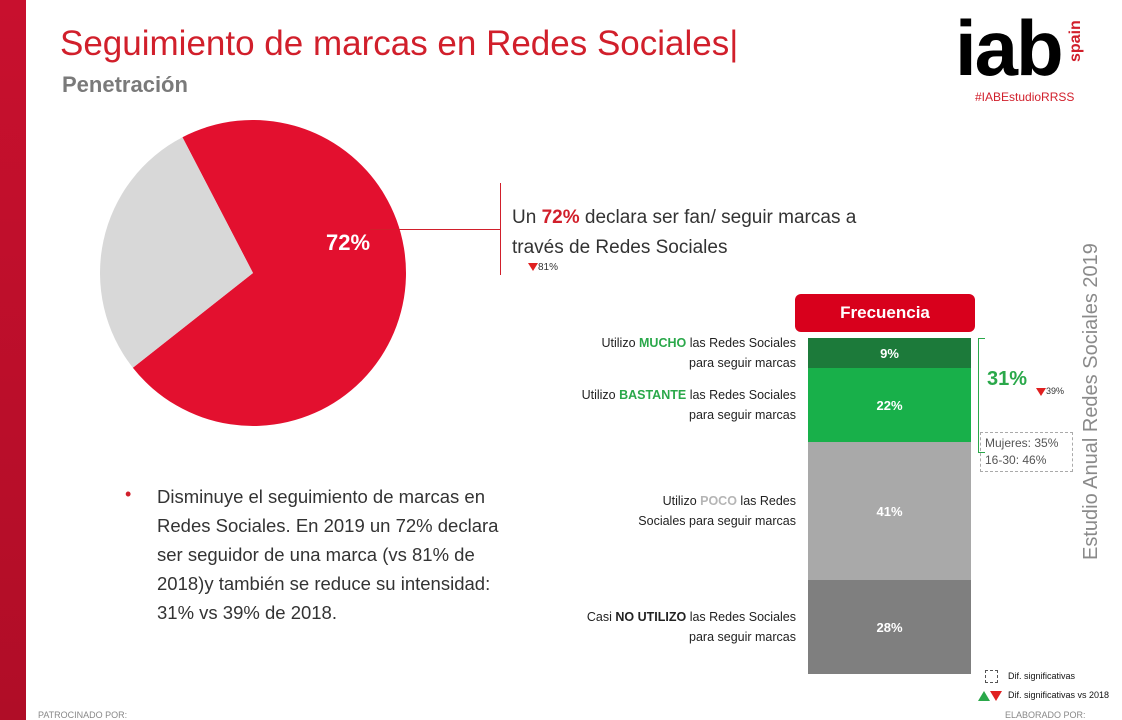 This screenshot has width=1122, height=720. Describe the element at coordinates (527, 217) in the screenshot. I see `callout-text-before: Un` at that location.